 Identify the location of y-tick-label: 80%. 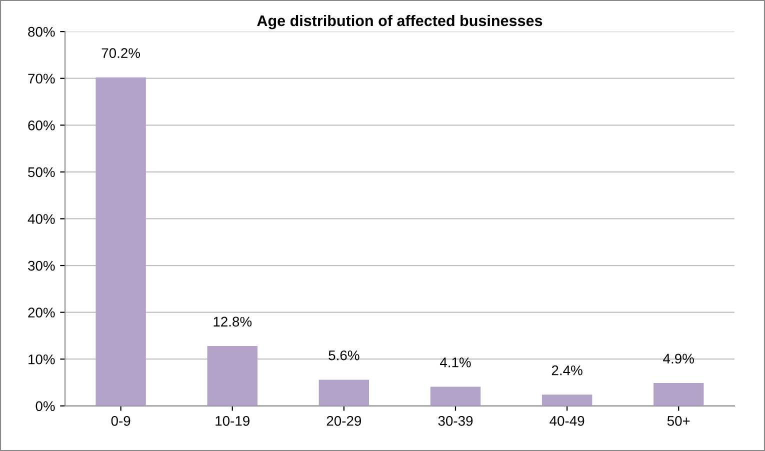
(41, 31).